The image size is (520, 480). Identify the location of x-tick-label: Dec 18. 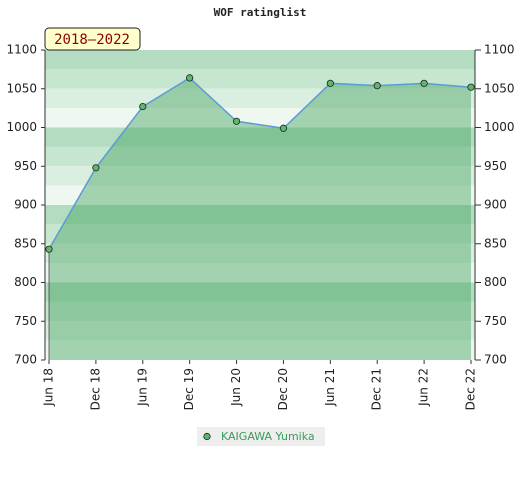
(95, 389).